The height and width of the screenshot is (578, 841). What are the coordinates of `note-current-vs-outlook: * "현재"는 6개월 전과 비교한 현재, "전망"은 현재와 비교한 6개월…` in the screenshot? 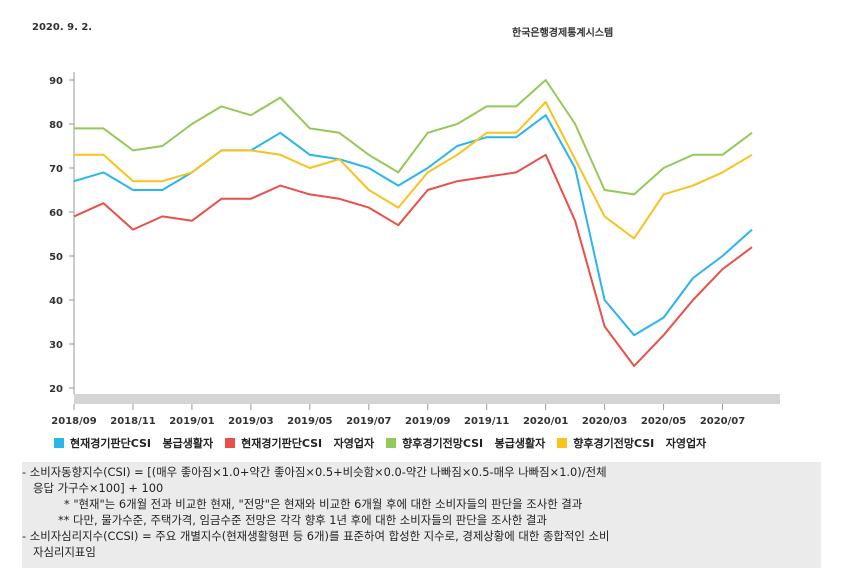 It's located at (323, 504).